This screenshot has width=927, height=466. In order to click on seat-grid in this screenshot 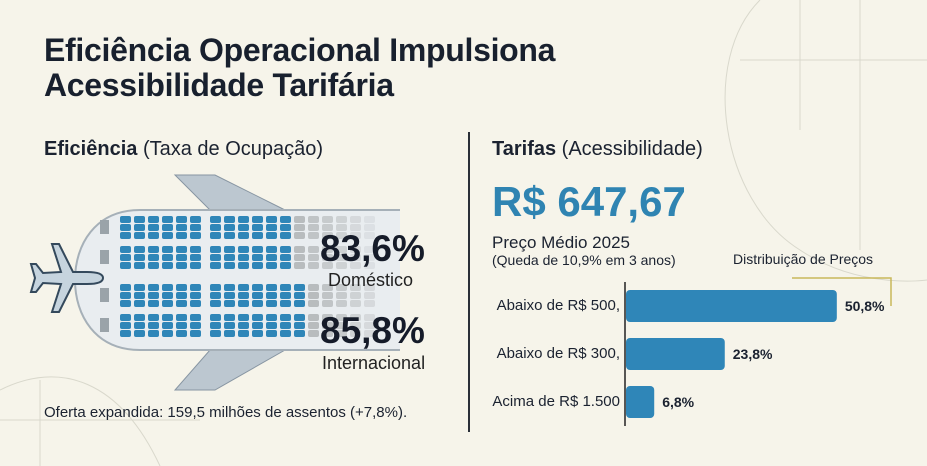, I will do `click(237, 276)`.